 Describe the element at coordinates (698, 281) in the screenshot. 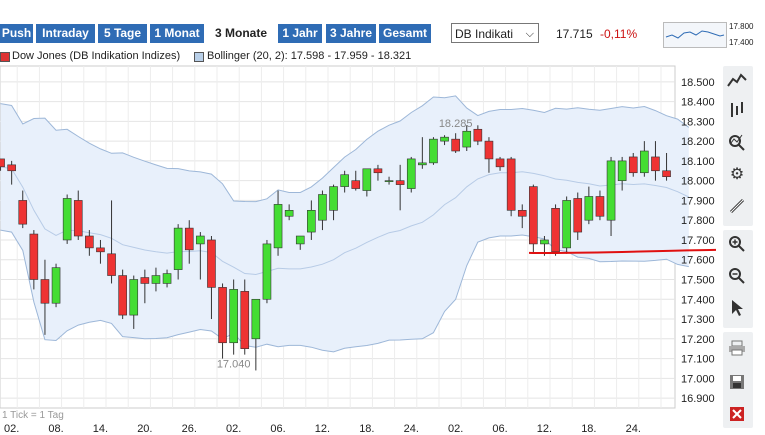

I see `y-tick-label: 17.500` at that location.